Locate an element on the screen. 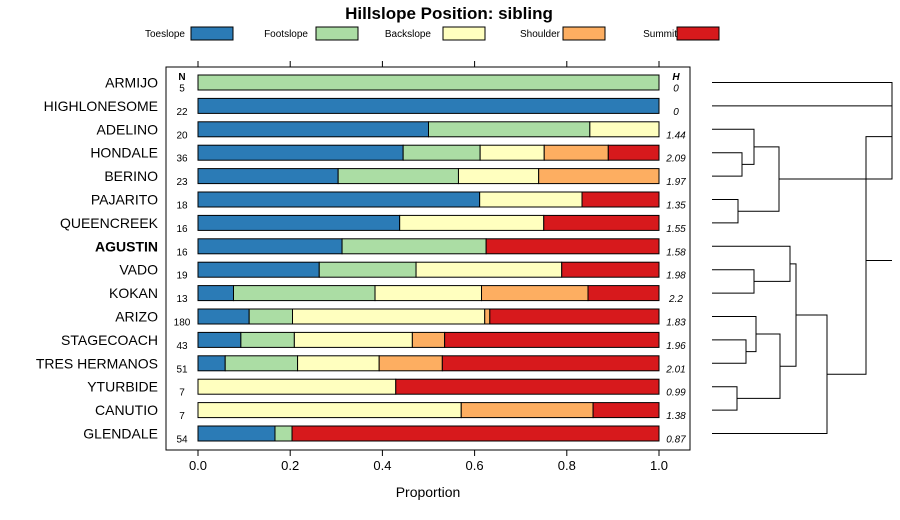 This screenshot has width=900, height=520. row-vado: VADO 19 1.98 is located at coordinates (402, 271).